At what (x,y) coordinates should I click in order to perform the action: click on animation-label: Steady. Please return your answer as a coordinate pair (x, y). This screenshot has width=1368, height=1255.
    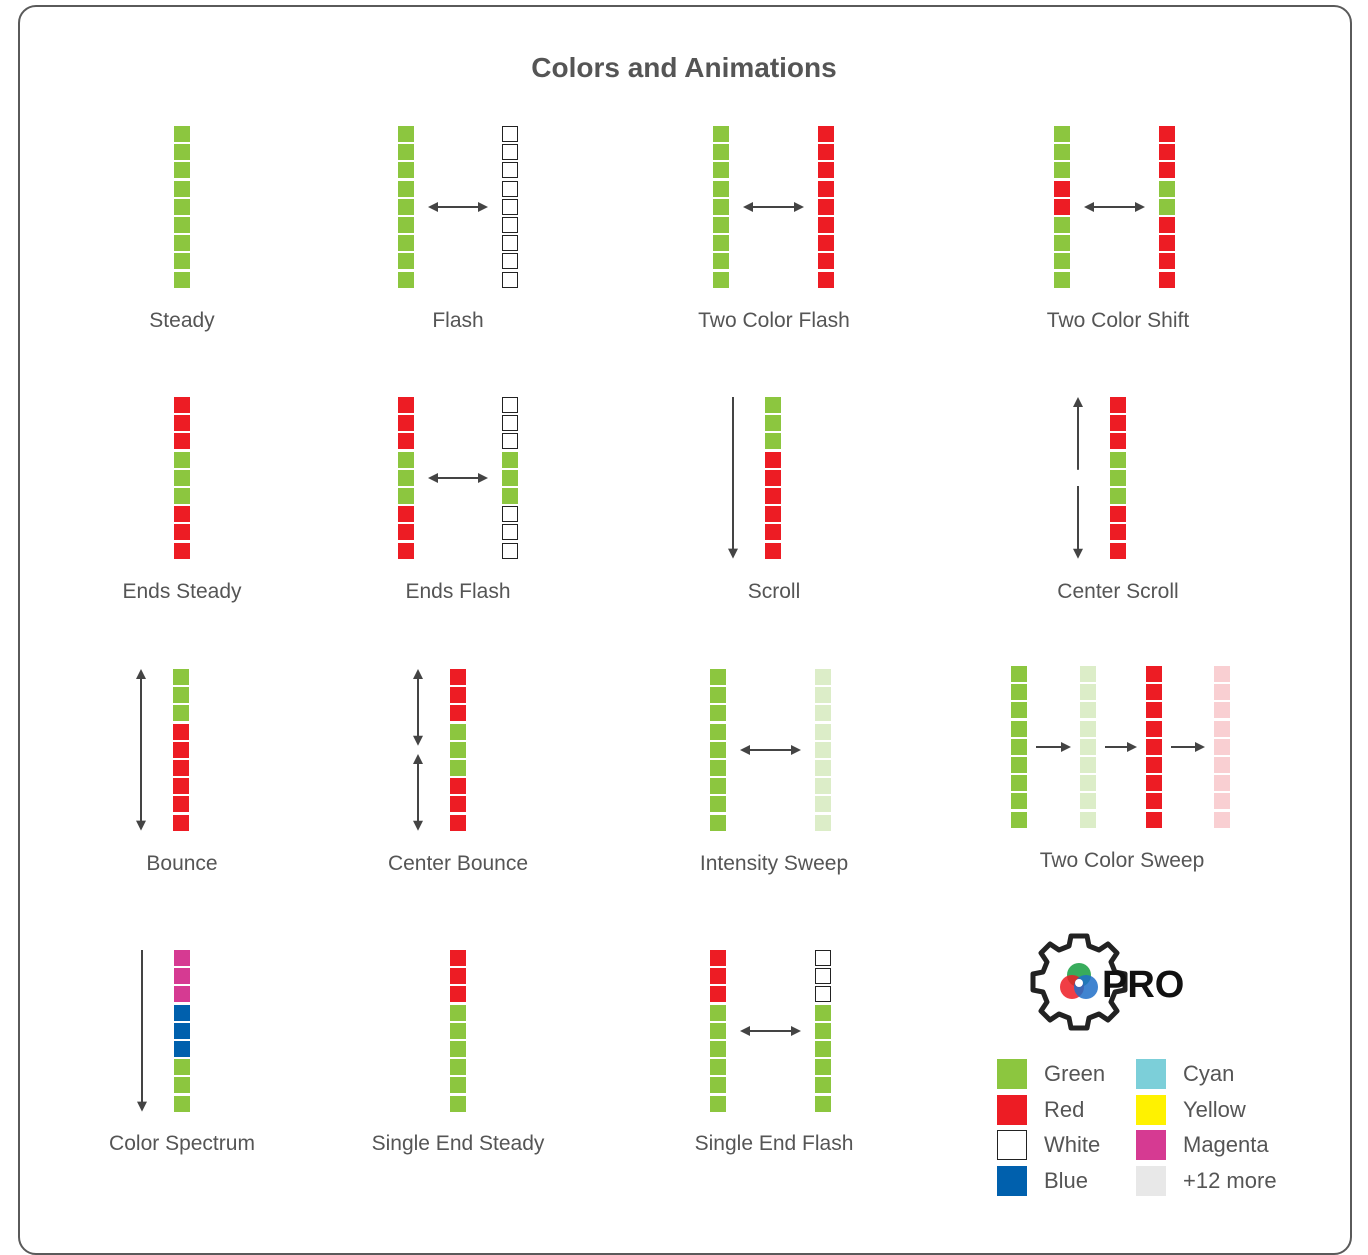
    Looking at the image, I should click on (182, 320).